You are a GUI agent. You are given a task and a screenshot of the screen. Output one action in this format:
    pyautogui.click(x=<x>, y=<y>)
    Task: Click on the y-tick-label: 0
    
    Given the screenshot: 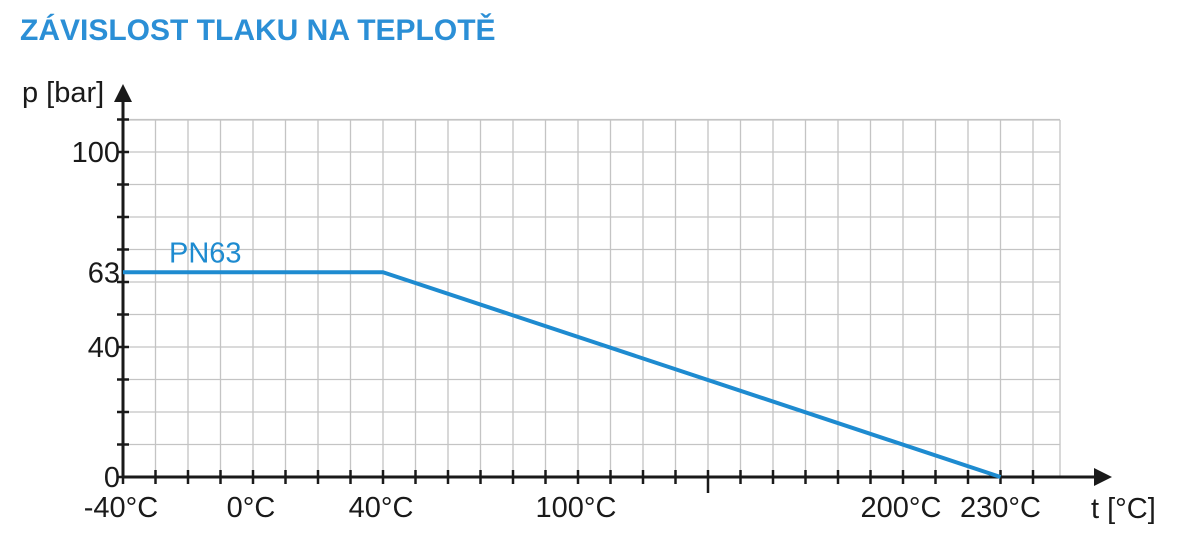 What is the action you would take?
    pyautogui.click(x=112, y=478)
    